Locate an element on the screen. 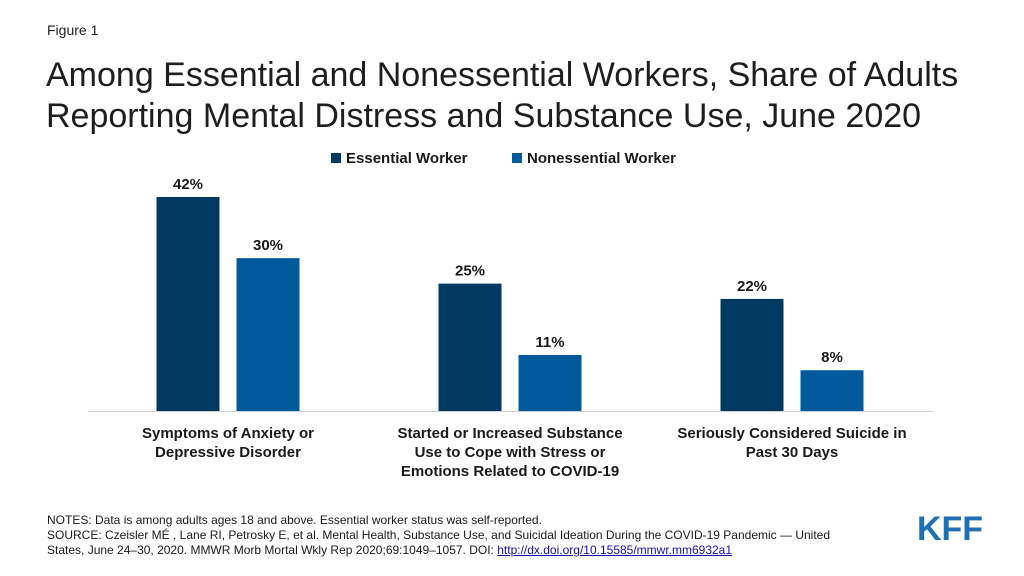 The height and width of the screenshot is (576, 1024). kff-logo-text: KFF is located at coordinates (950, 527).